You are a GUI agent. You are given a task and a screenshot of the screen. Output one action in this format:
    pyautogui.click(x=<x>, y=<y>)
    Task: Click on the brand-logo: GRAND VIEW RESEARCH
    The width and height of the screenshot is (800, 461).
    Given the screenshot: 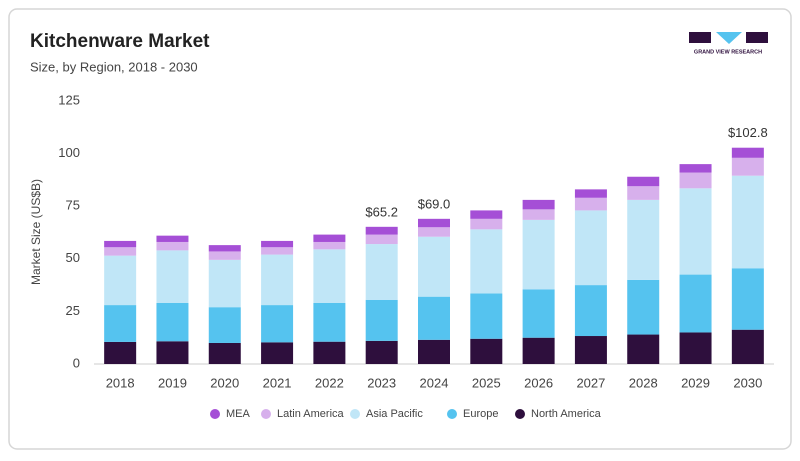 What is the action you would take?
    pyautogui.click(x=728, y=43)
    